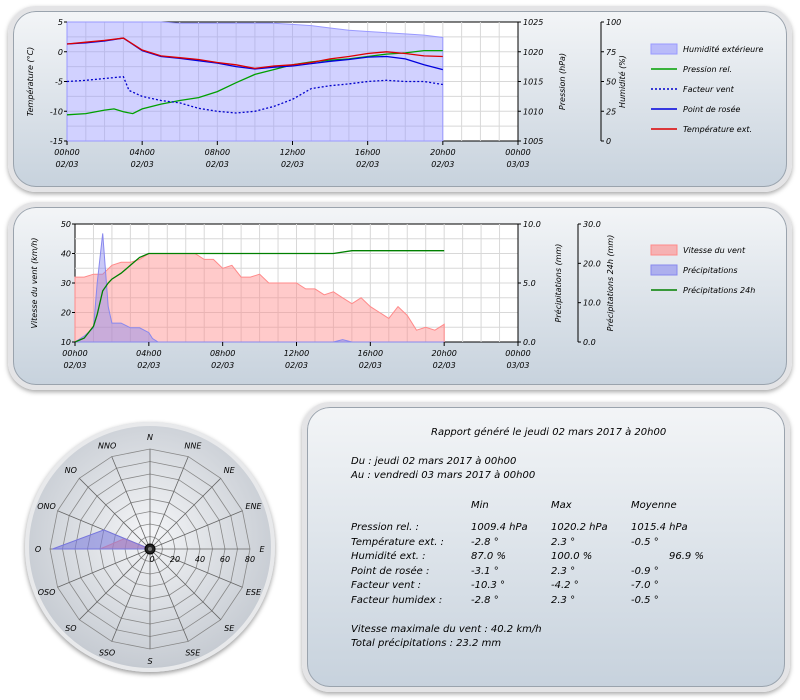 Image resolution: width=800 pixels, height=700 pixels. I want to click on wind-rose-direction-NE: NE, so click(230, 470).